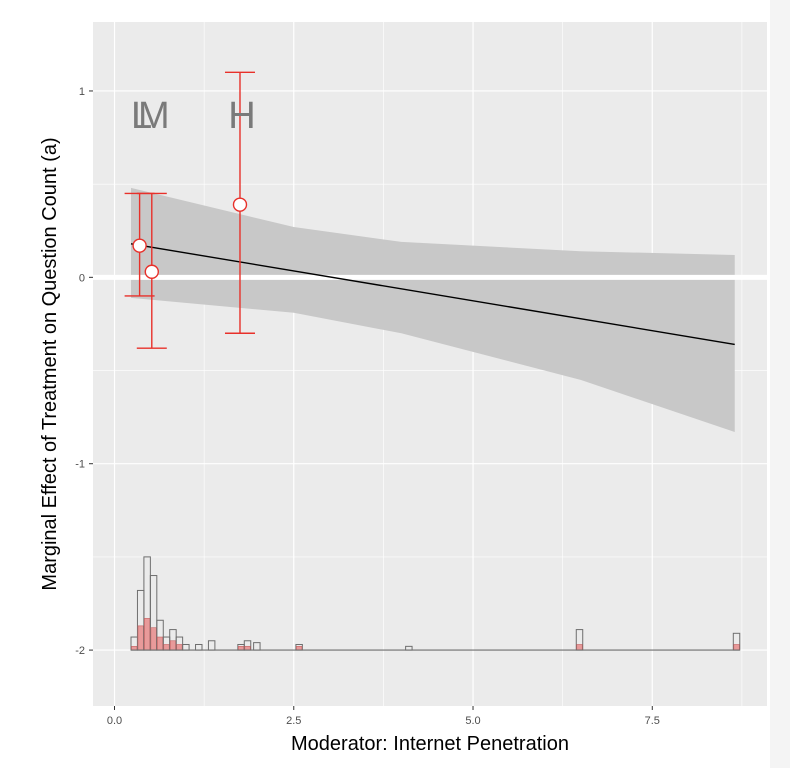  What do you see at coordinates (80, 651) in the screenshot?
I see `y-tick-label: -2` at bounding box center [80, 651].